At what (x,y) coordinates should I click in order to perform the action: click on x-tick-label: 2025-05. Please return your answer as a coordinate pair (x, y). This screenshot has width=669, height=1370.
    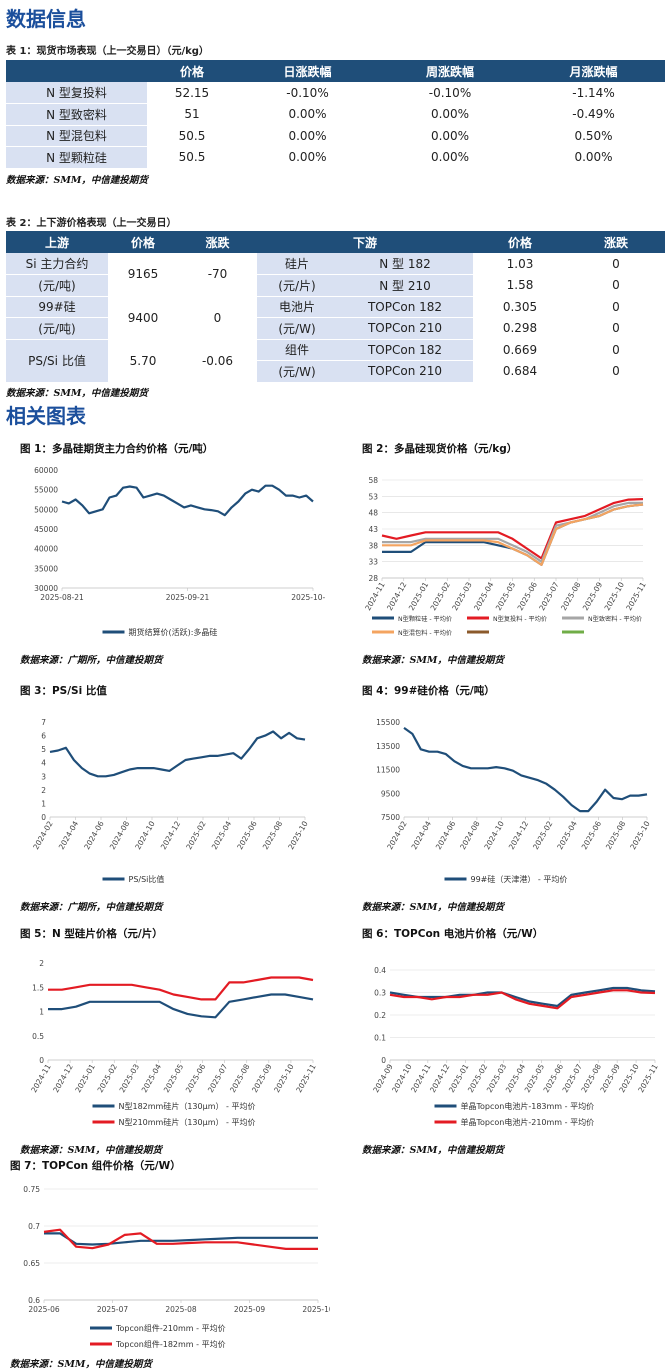
    Looking at the image, I should click on (506, 596).